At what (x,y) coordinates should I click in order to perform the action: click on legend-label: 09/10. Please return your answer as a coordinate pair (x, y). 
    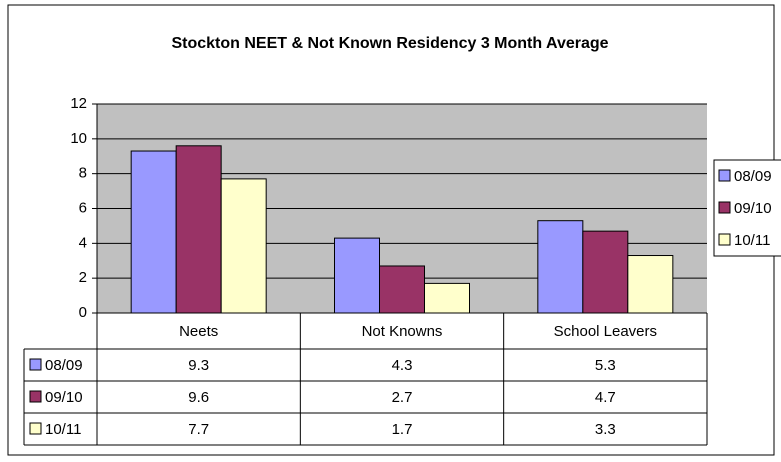
    Looking at the image, I should click on (753, 208).